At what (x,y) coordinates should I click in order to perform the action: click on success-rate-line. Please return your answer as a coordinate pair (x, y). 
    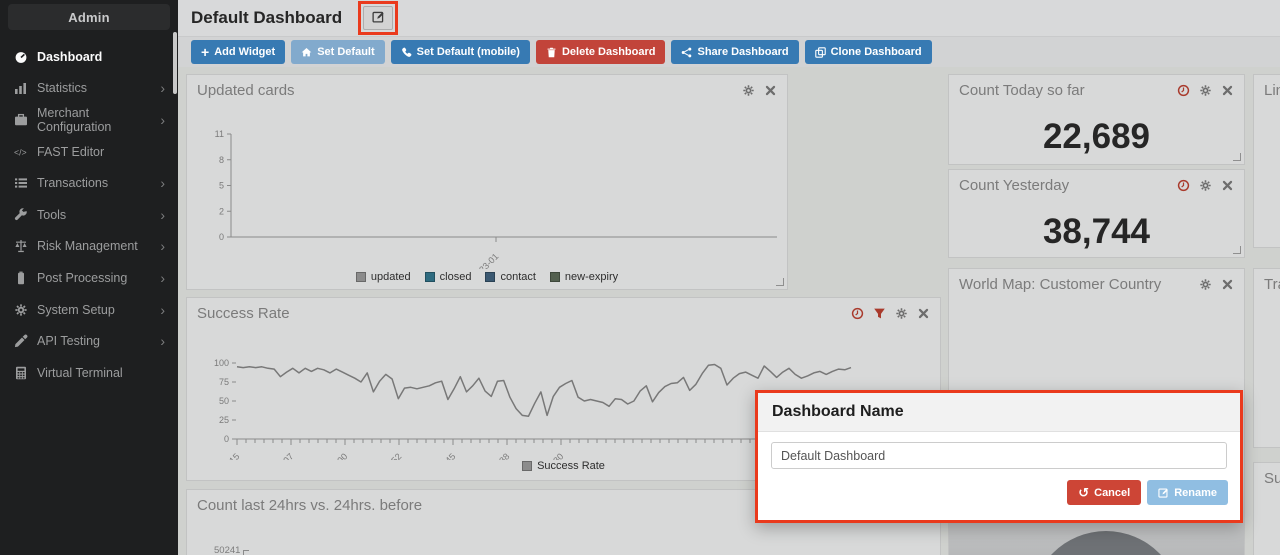
    Looking at the image, I should click on (544, 390).